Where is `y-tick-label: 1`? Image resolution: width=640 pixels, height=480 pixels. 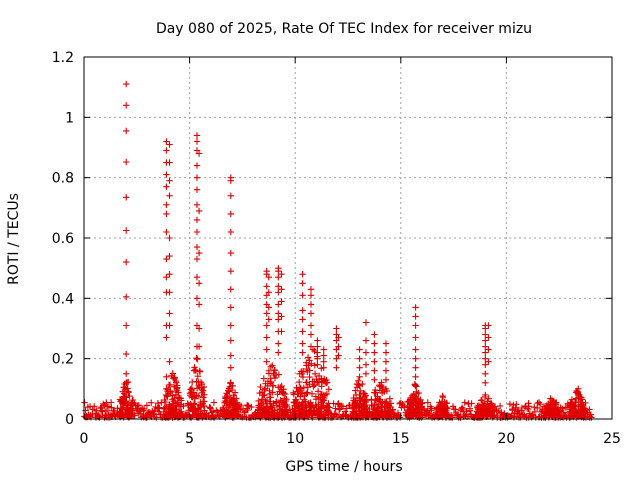
y-tick-label: 1 is located at coordinates (69, 118).